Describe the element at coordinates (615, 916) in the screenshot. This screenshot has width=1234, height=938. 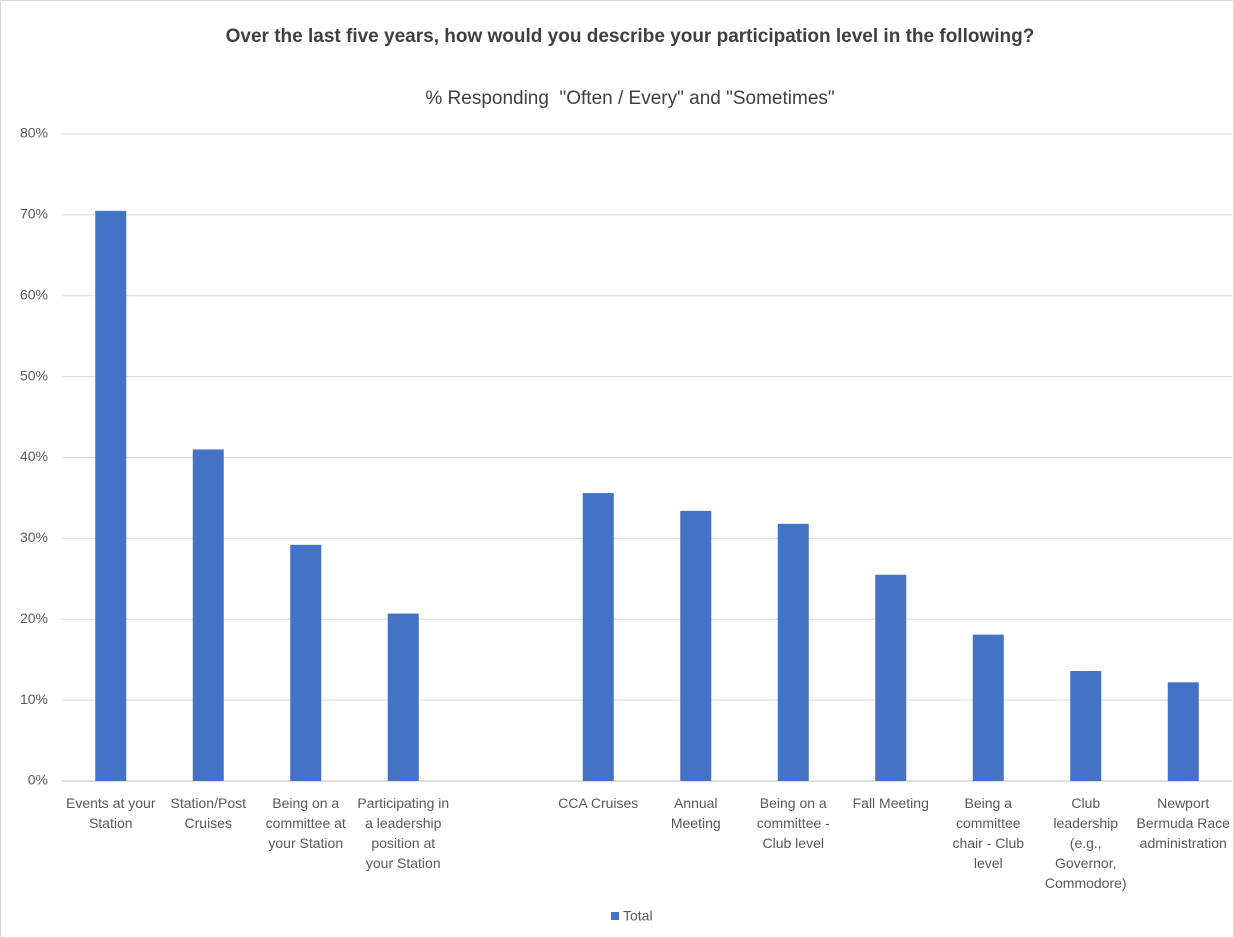
I see `legend-swatch` at that location.